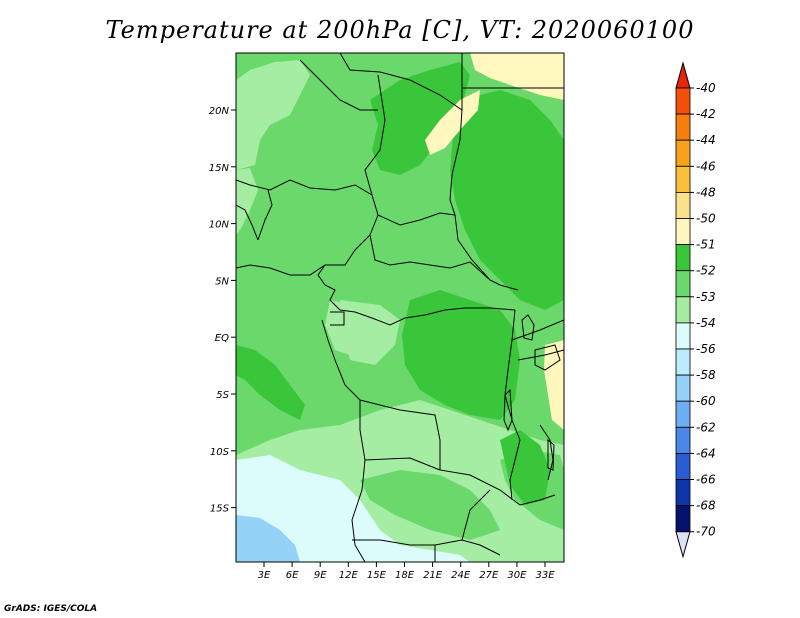  I want to click on colorbar-label: -46, so click(706, 166).